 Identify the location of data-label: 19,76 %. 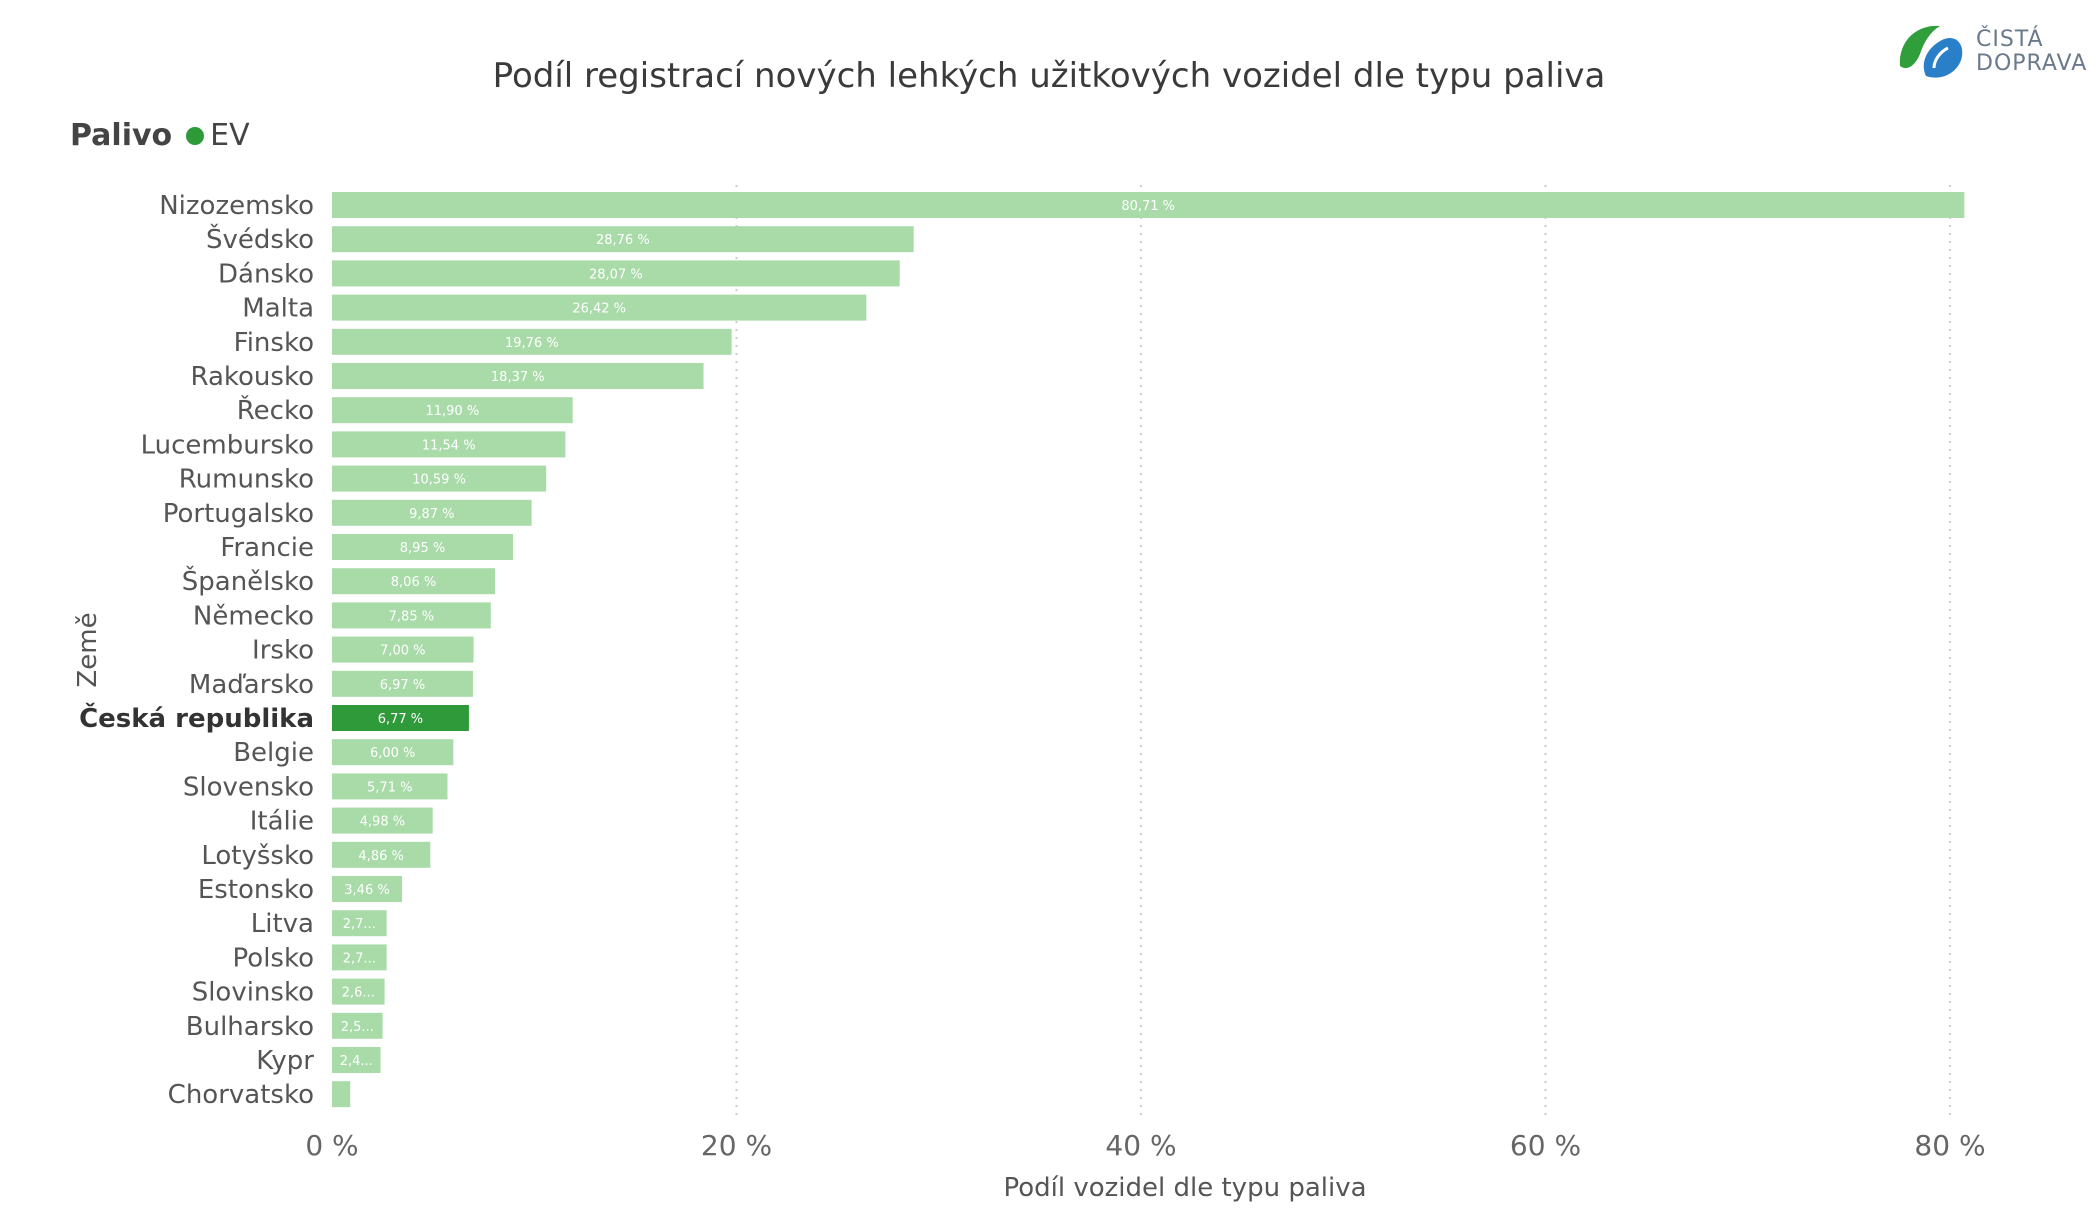
(532, 343).